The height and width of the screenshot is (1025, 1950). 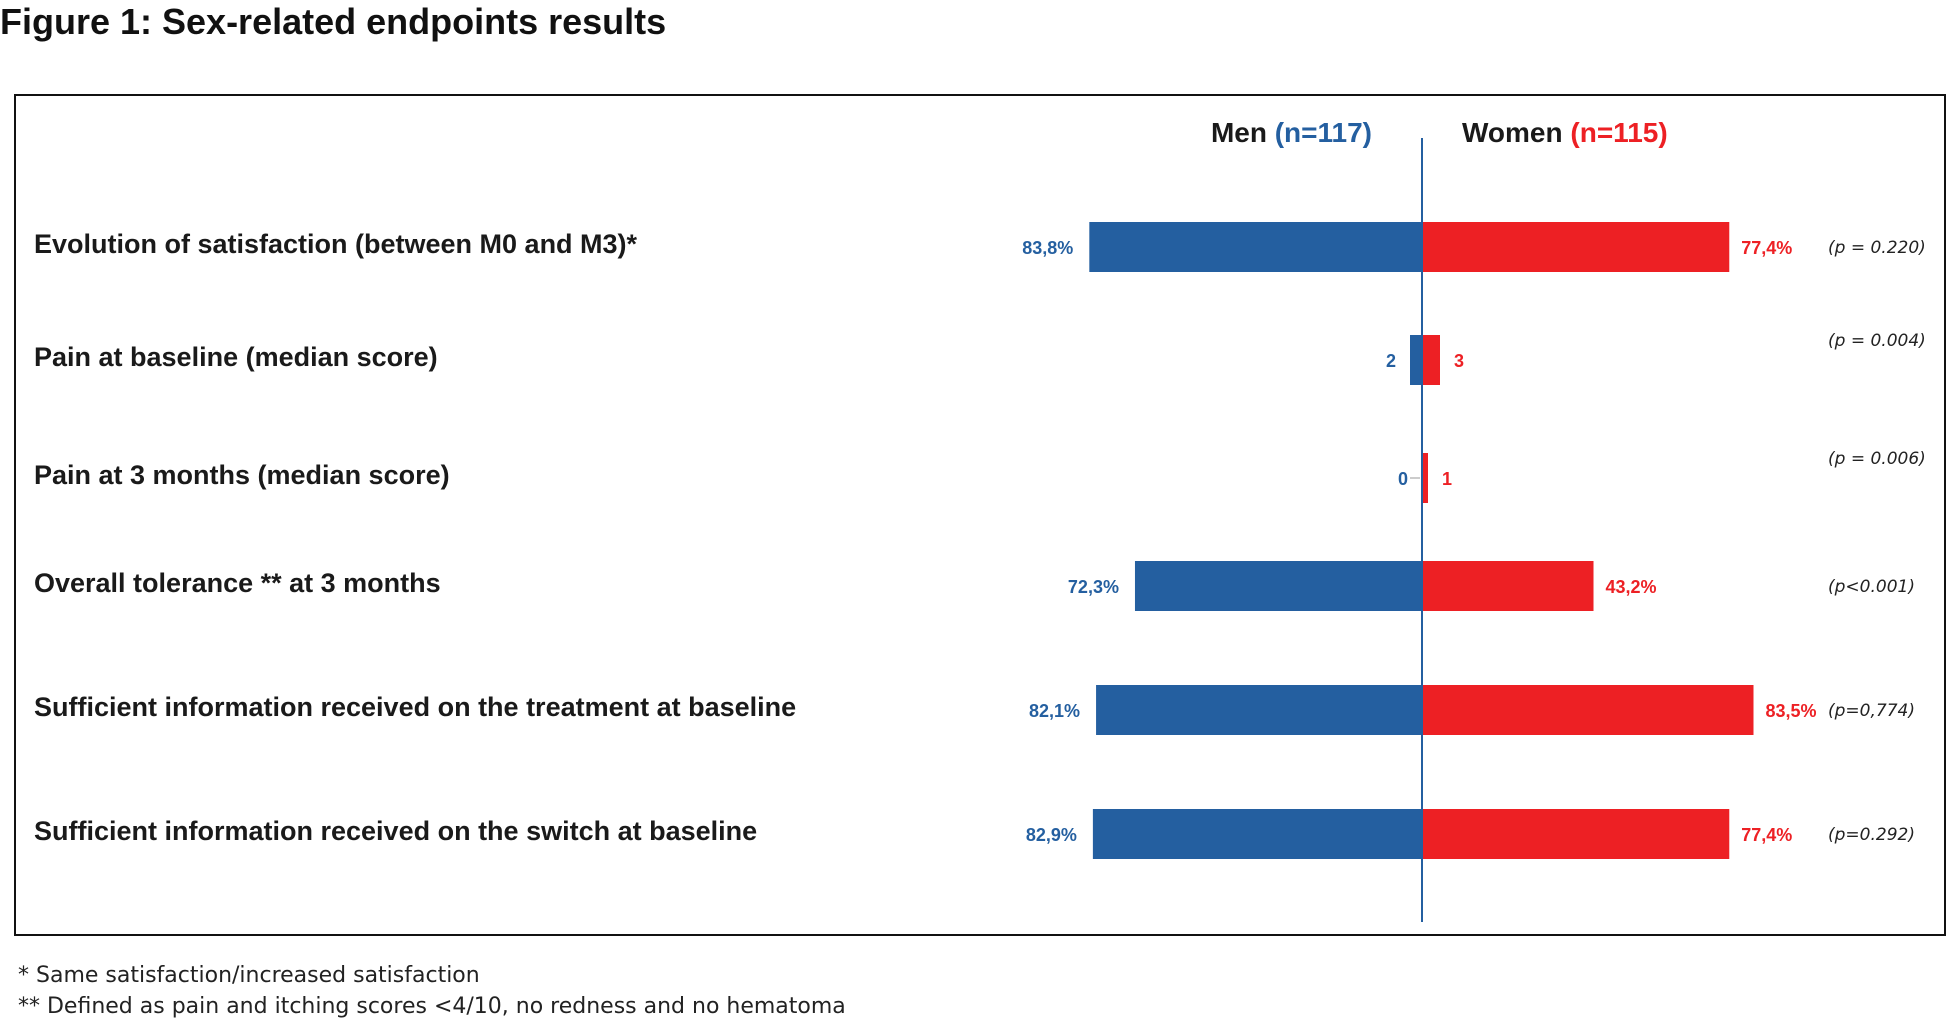 What do you see at coordinates (1877, 341) in the screenshot?
I see `p-value: (p = 0.004)` at bounding box center [1877, 341].